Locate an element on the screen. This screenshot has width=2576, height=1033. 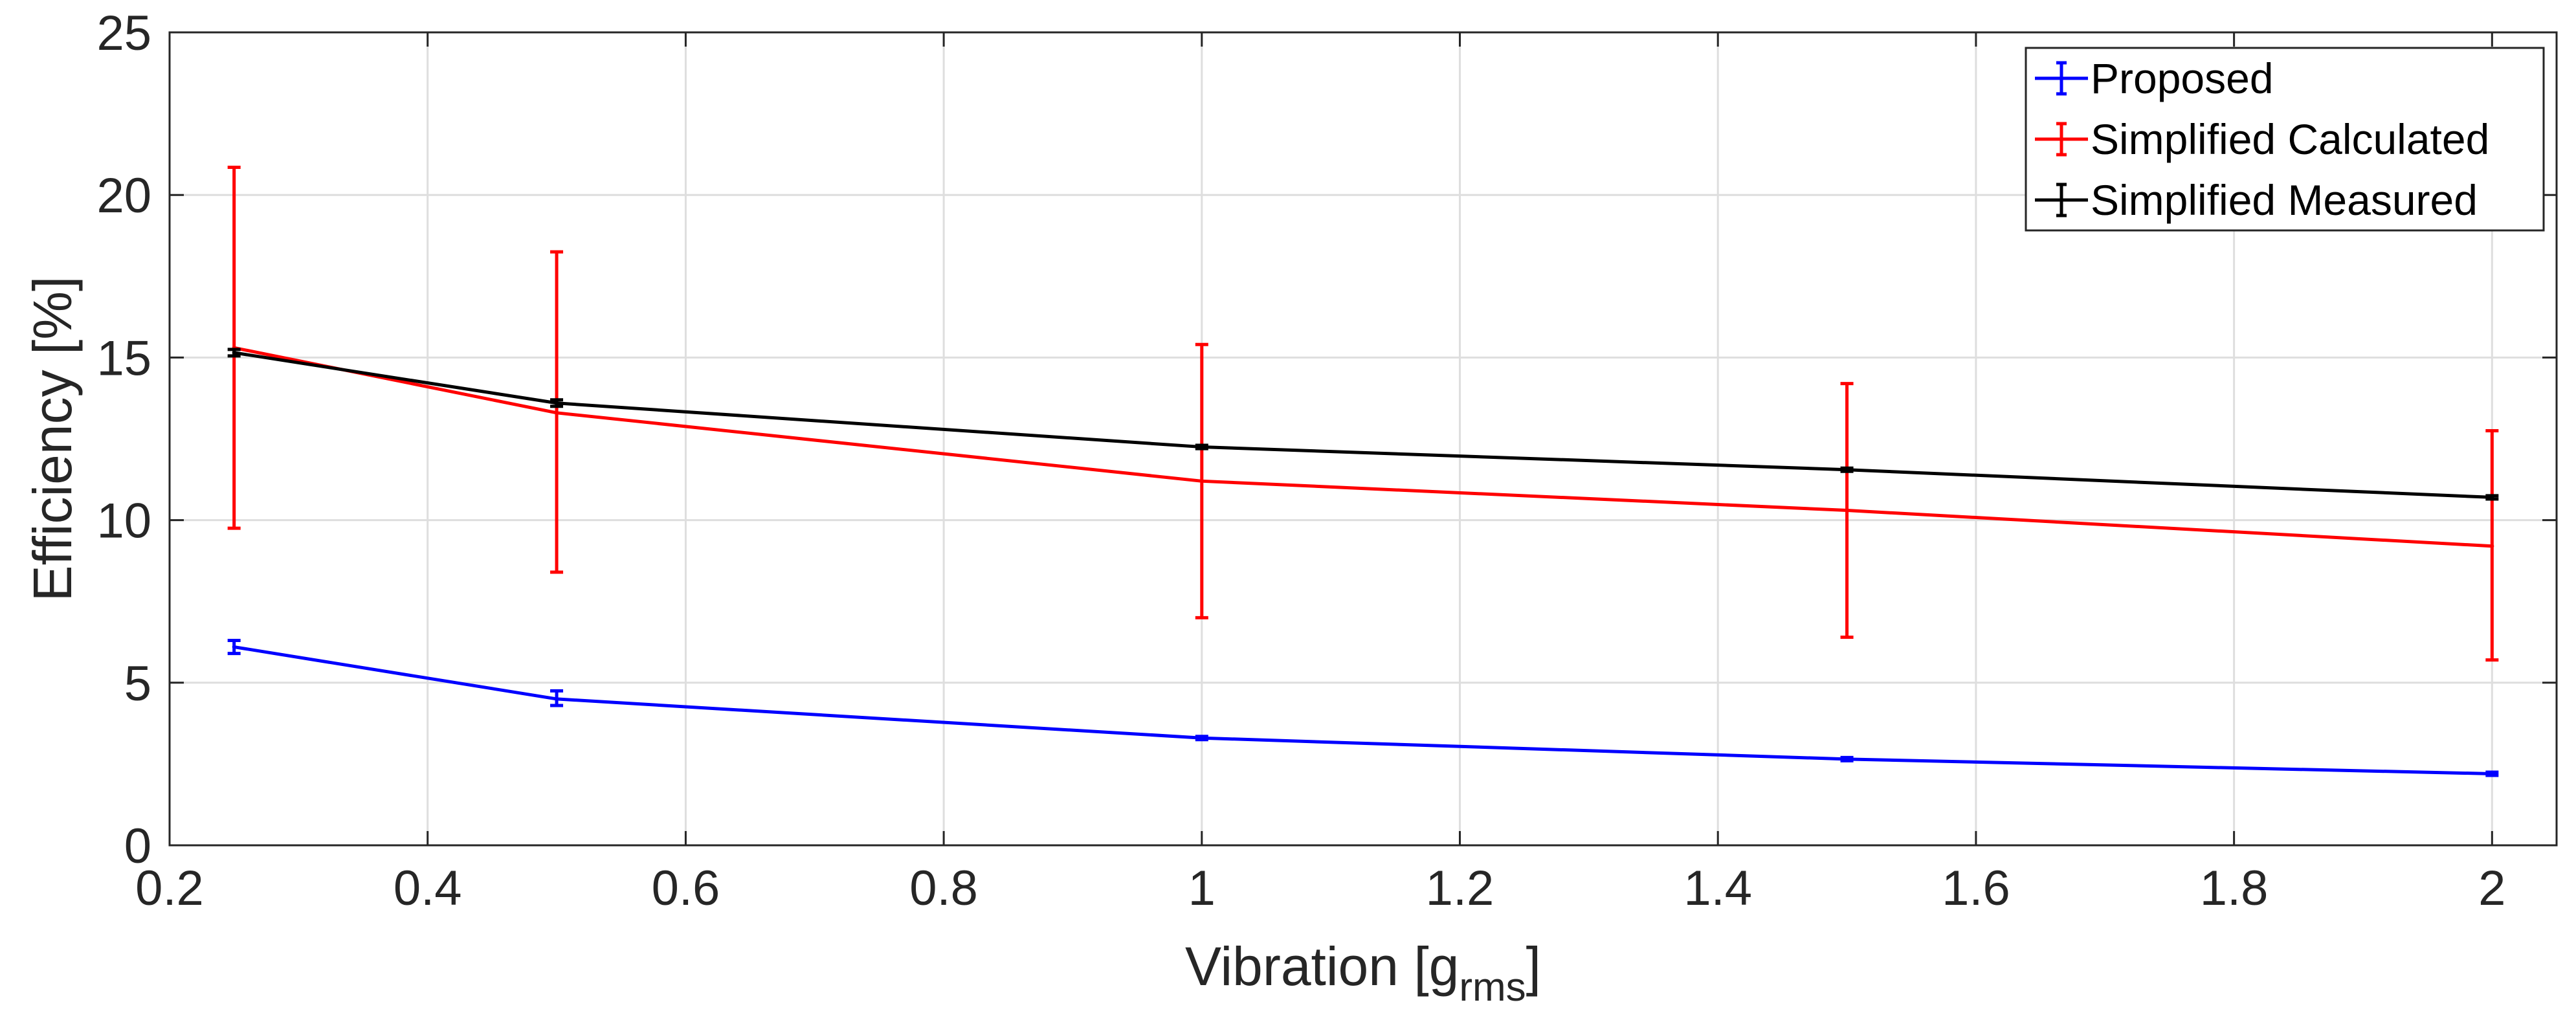
x-tick-label: 1.2 is located at coordinates (1460, 888).